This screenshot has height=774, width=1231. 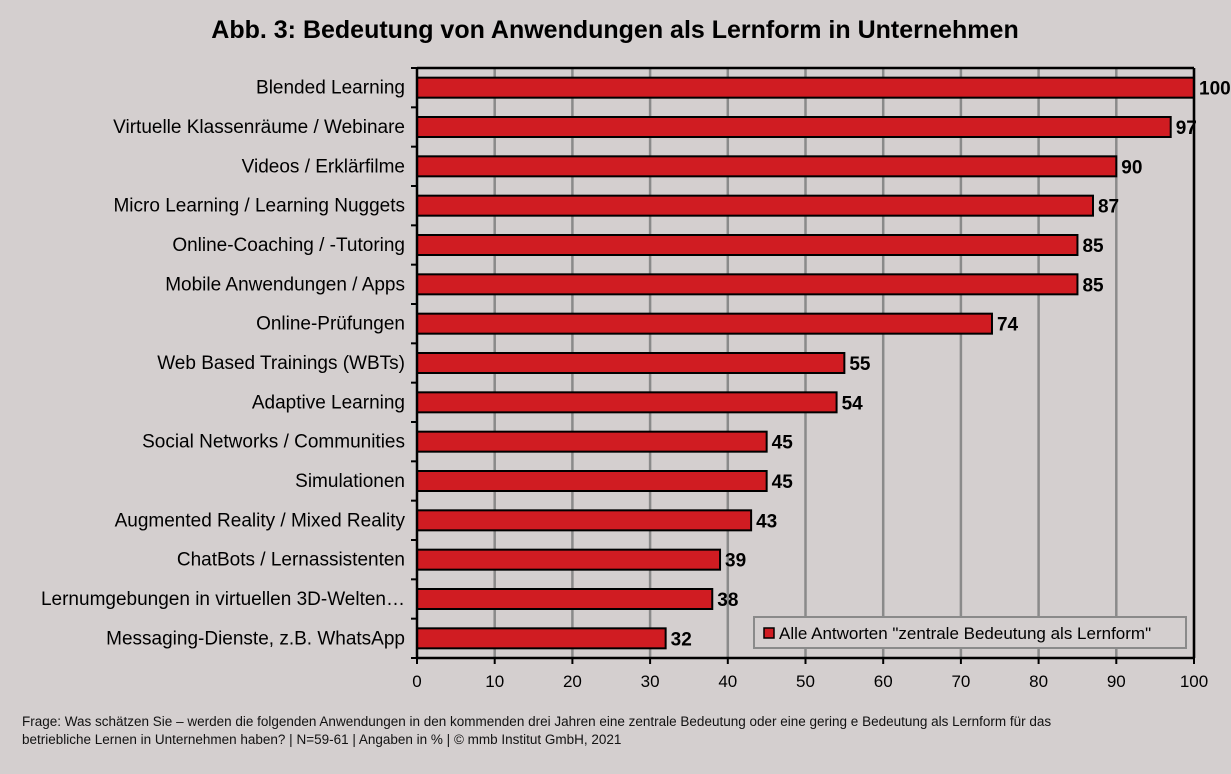 What do you see at coordinates (330, 324) in the screenshot?
I see `category-label: Online-Prüfungen` at bounding box center [330, 324].